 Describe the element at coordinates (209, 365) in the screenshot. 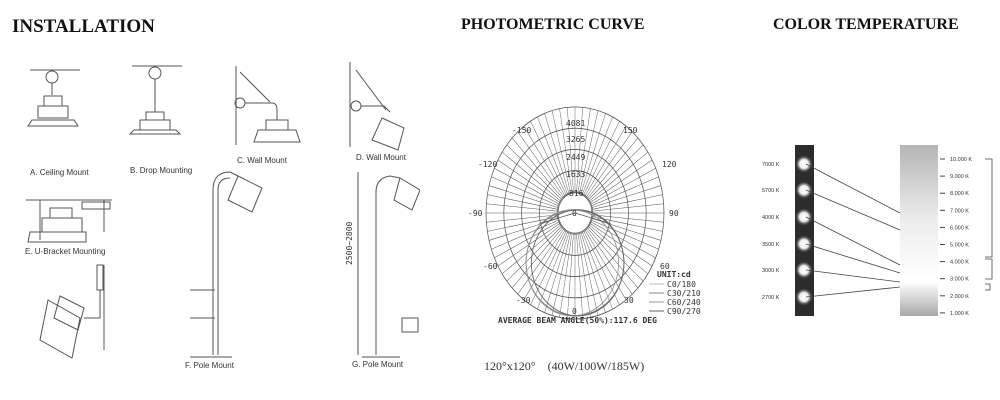

I see `caption-pole-mount-f: F. Pole Mount` at that location.